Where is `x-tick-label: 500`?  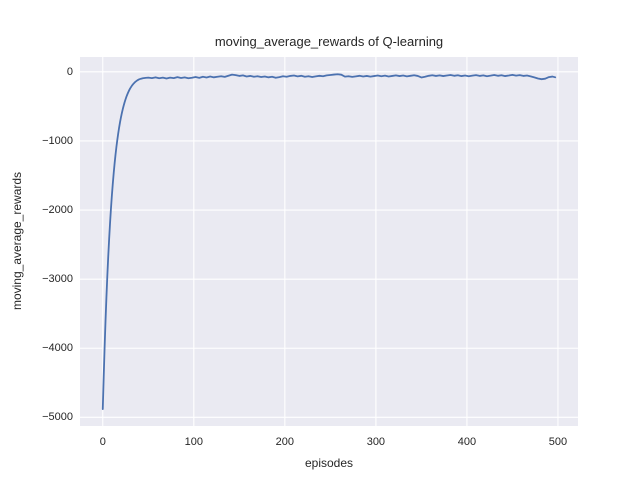
x-tick-label: 500 is located at coordinates (558, 442).